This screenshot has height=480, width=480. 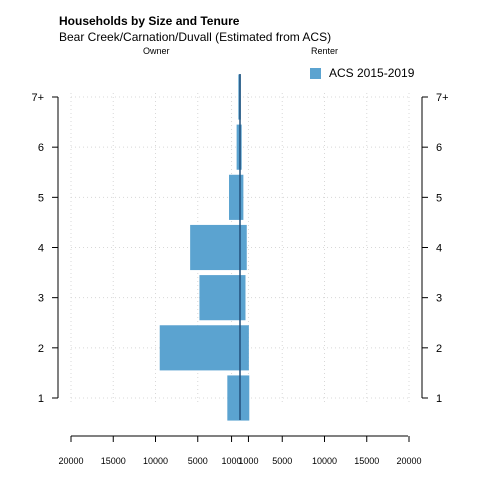 I want to click on left-y-tick-label: 2, so click(x=41, y=349).